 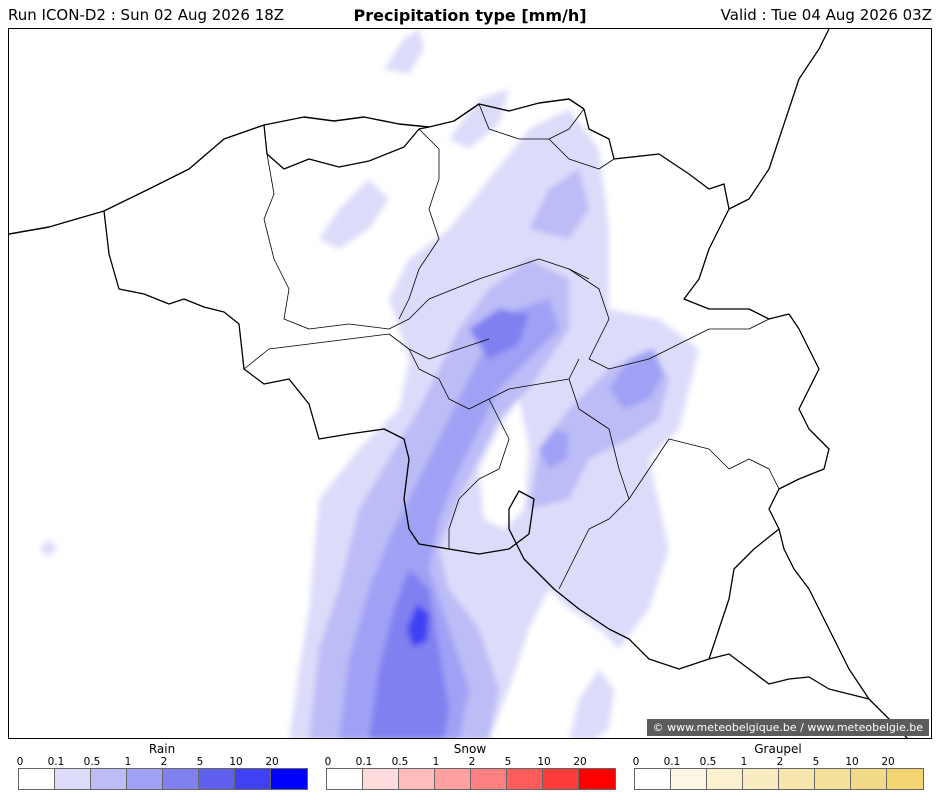 I want to click on map-title: Precipitation type [mm/h], so click(x=470, y=15).